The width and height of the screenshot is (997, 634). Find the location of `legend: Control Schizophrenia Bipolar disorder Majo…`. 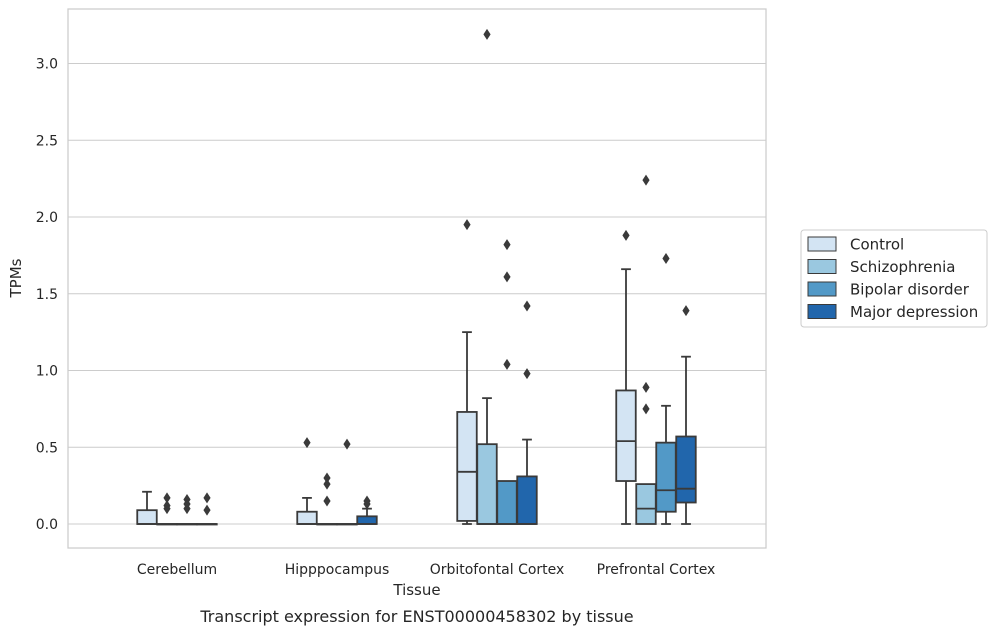

legend: Control Schizophrenia Bipolar disorder Majo… is located at coordinates (894, 278).